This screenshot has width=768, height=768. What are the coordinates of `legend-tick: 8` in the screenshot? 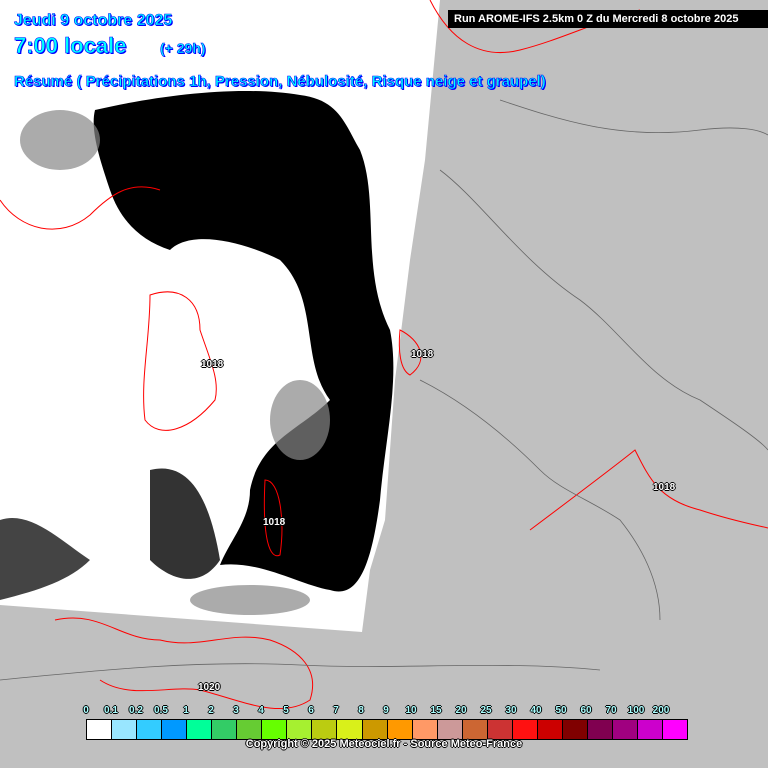 It's located at (361, 710).